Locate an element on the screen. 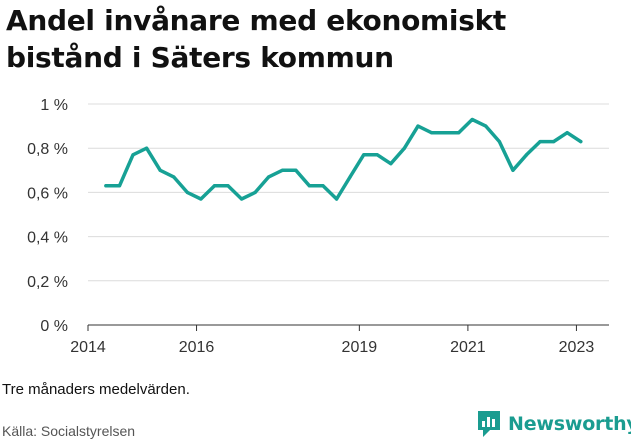 This screenshot has height=439, width=631. brand-name: Newsworthy is located at coordinates (569, 424).